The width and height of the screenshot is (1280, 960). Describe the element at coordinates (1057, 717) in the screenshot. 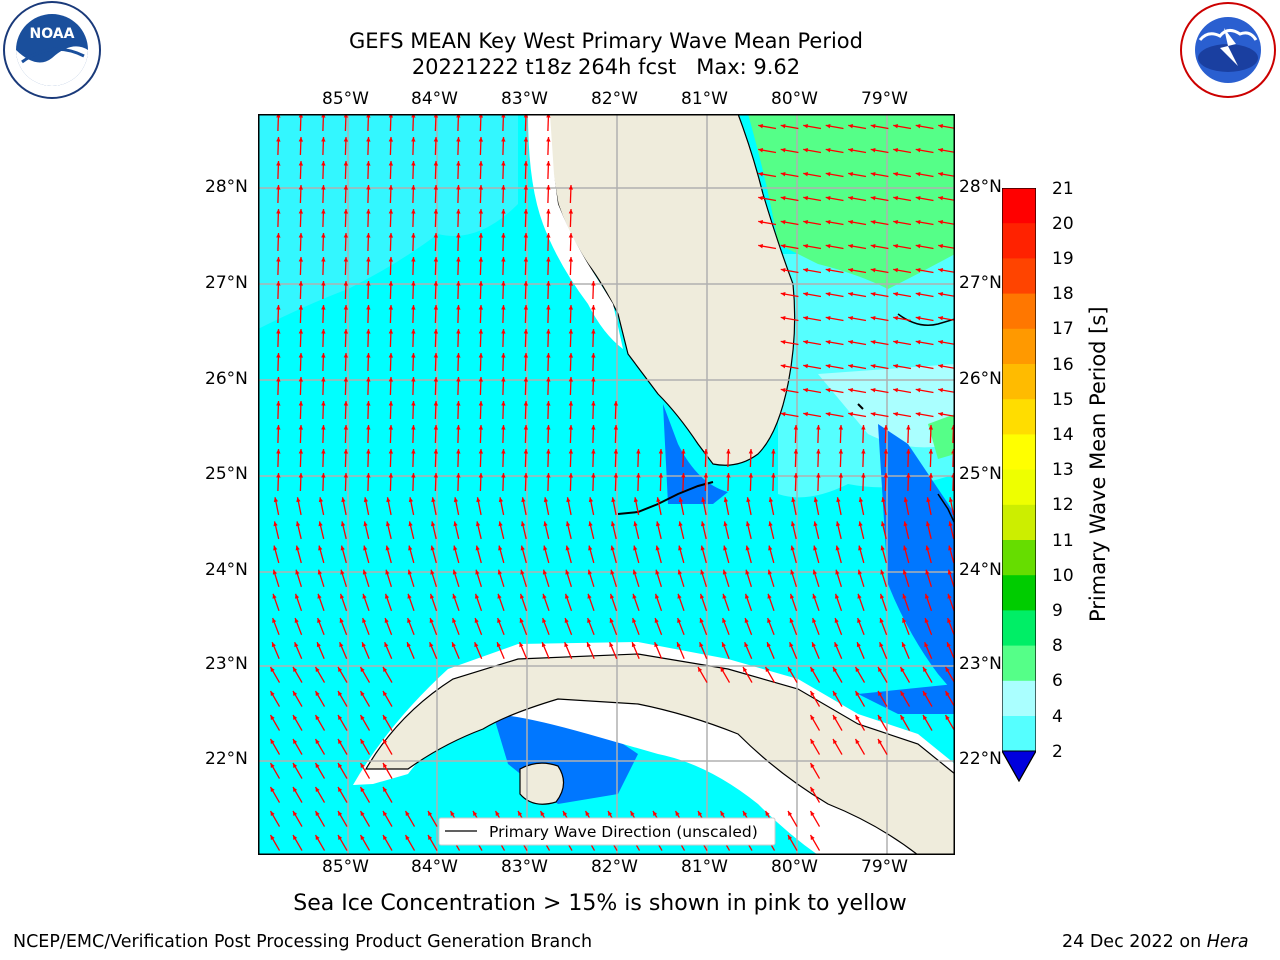

I see `cb-tick-4: 4` at that location.